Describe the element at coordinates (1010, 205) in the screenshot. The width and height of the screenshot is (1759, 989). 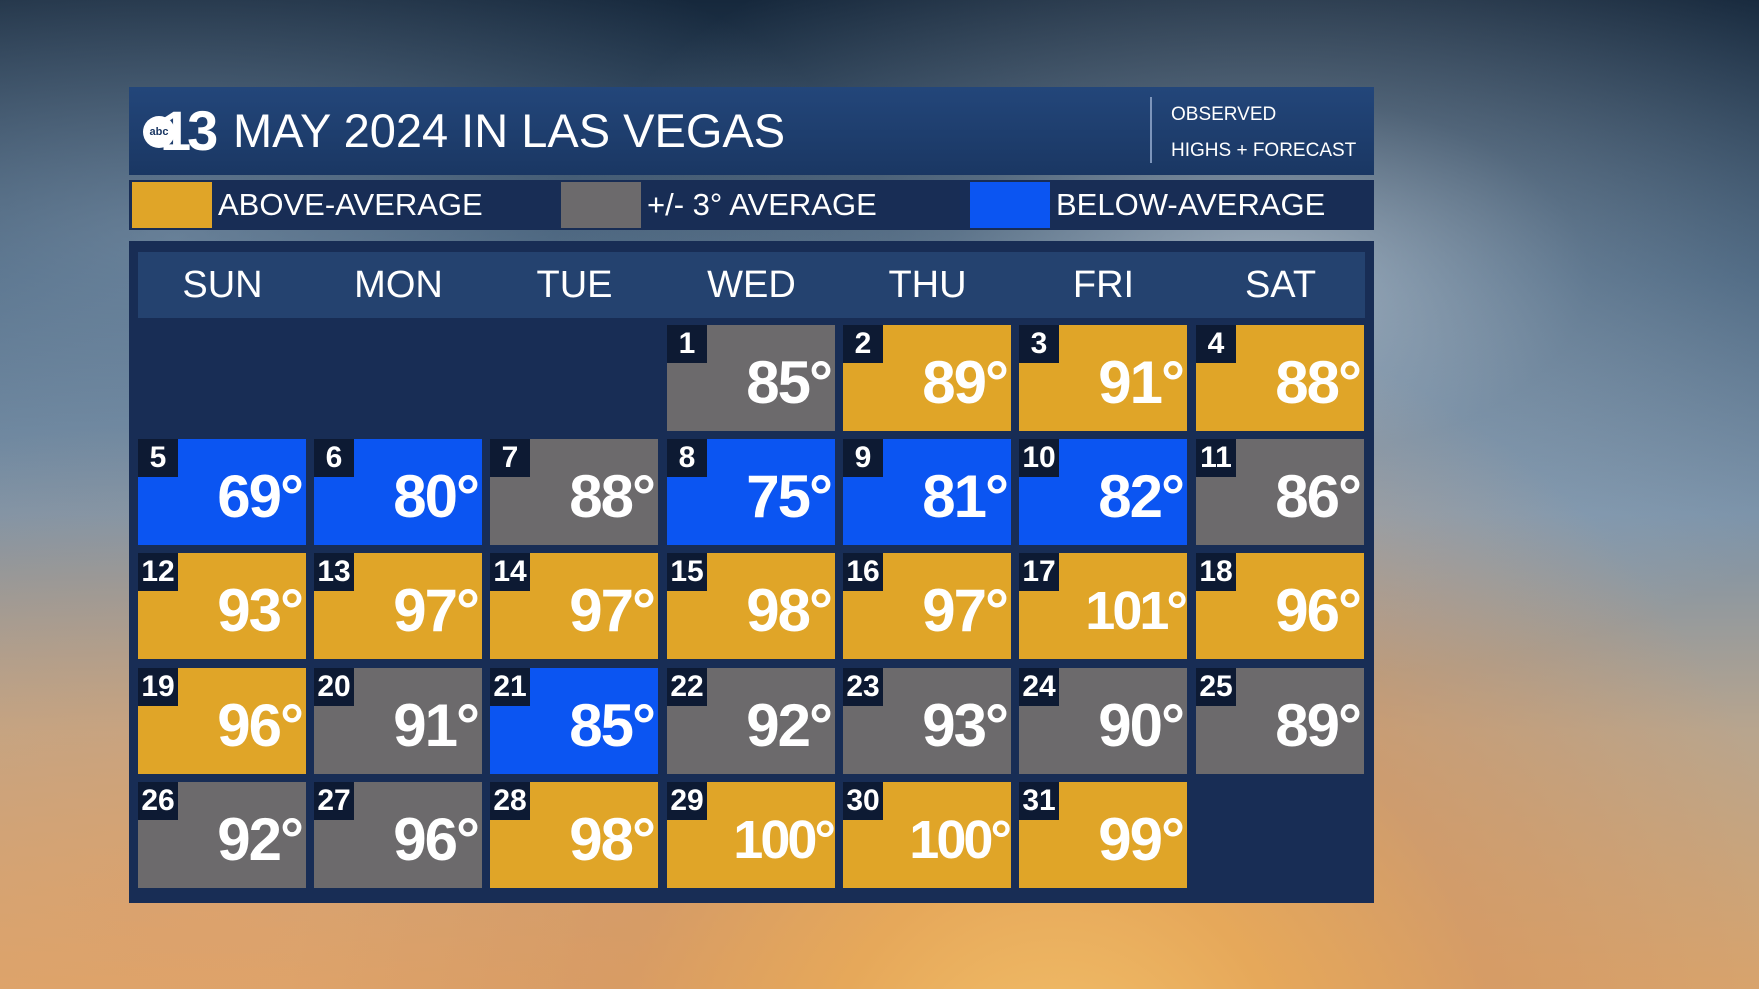
I see `legend-swatch-below` at that location.